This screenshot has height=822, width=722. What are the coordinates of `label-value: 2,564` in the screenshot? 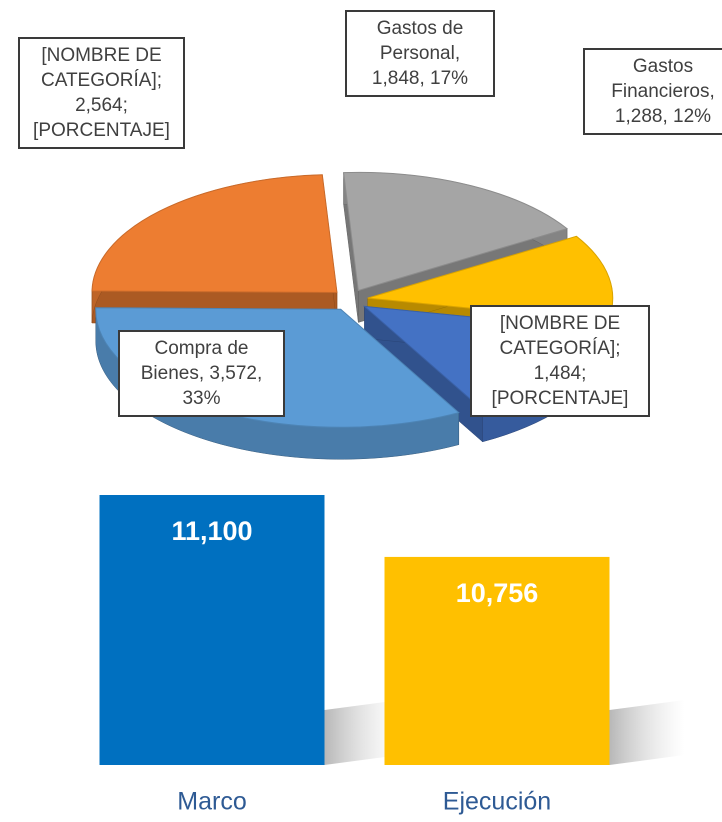 It's located at (99, 105).